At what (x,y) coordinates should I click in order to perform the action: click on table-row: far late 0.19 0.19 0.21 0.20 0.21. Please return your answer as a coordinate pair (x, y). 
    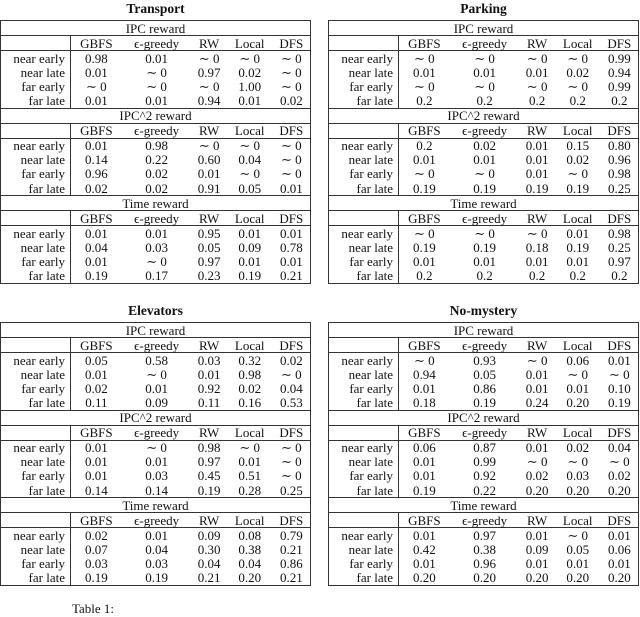
    Looking at the image, I should click on (155, 578).